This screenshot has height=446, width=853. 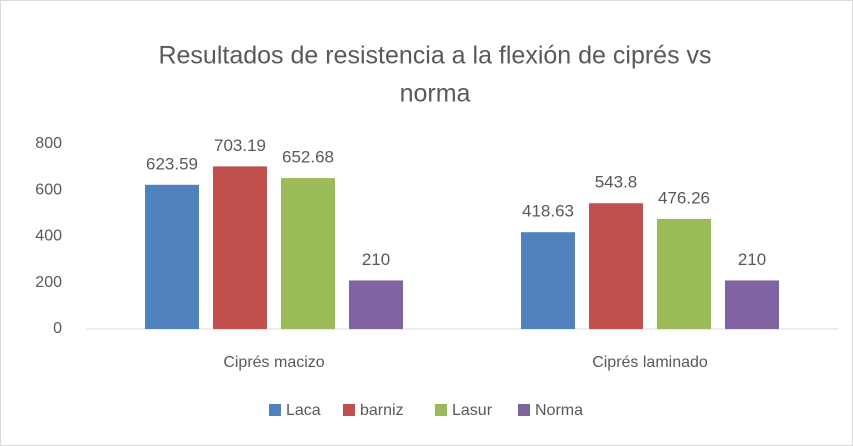 What do you see at coordinates (650, 362) in the screenshot?
I see `x-tick-label: Ciprés laminado` at bounding box center [650, 362].